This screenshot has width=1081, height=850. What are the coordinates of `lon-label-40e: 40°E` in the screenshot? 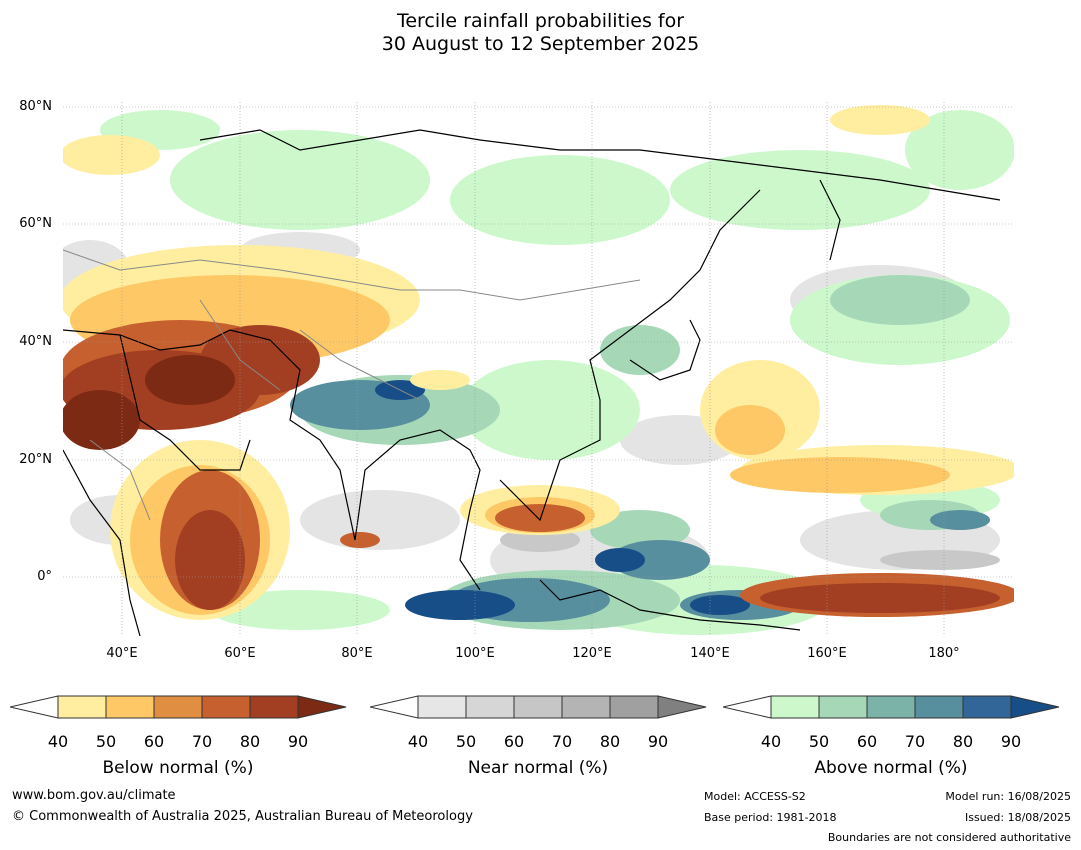 It's located at (122, 653).